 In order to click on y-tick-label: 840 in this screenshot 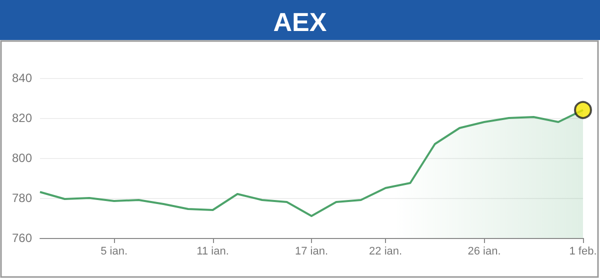, I will do `click(22, 78)`.